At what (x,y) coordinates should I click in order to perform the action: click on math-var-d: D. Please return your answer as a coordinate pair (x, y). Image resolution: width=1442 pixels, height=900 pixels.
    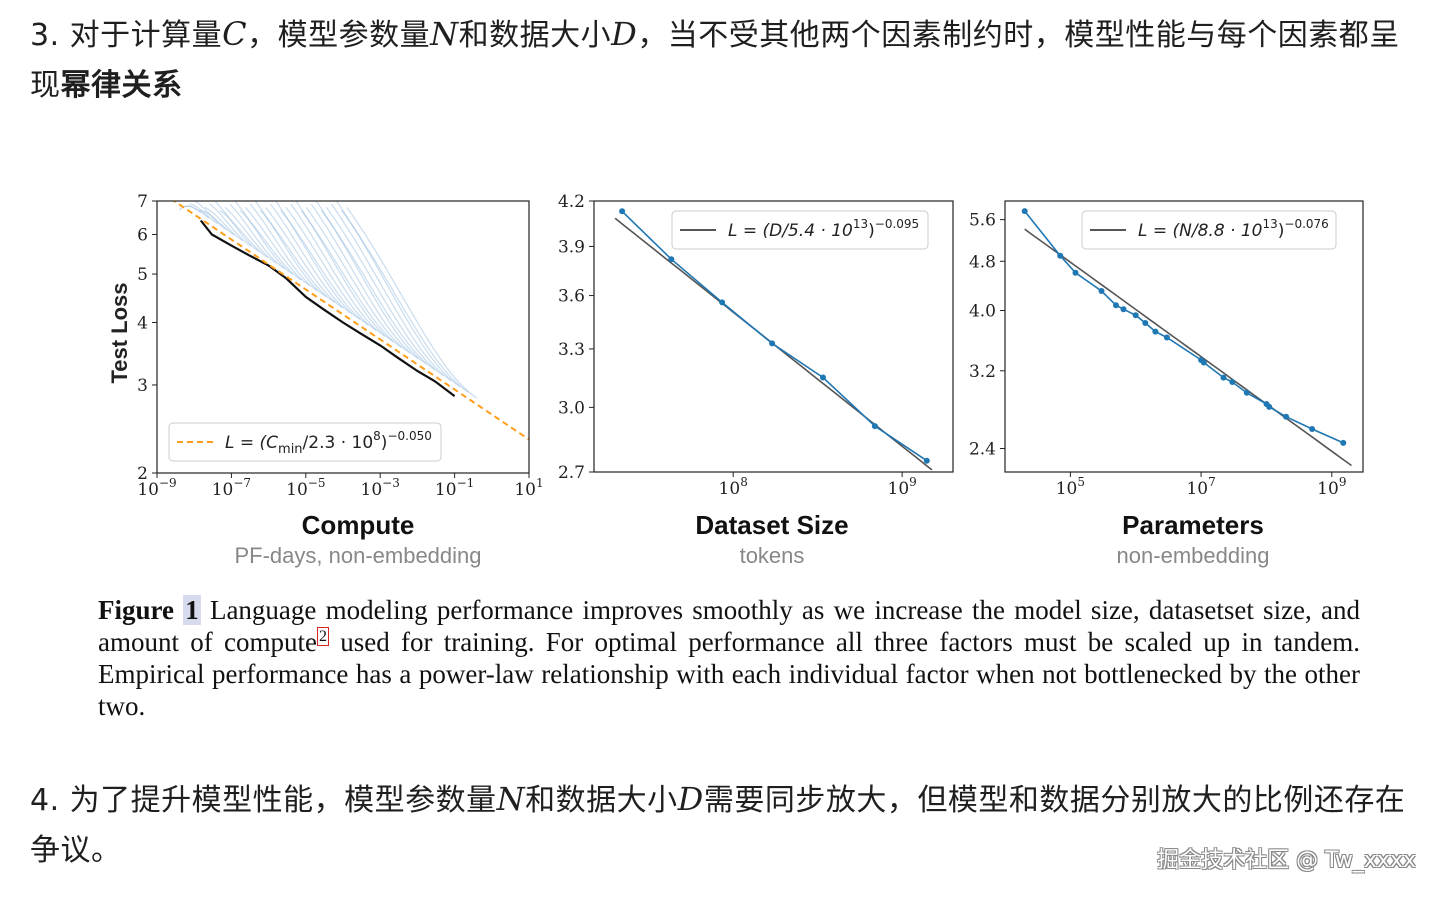
    Looking at the image, I should click on (624, 34).